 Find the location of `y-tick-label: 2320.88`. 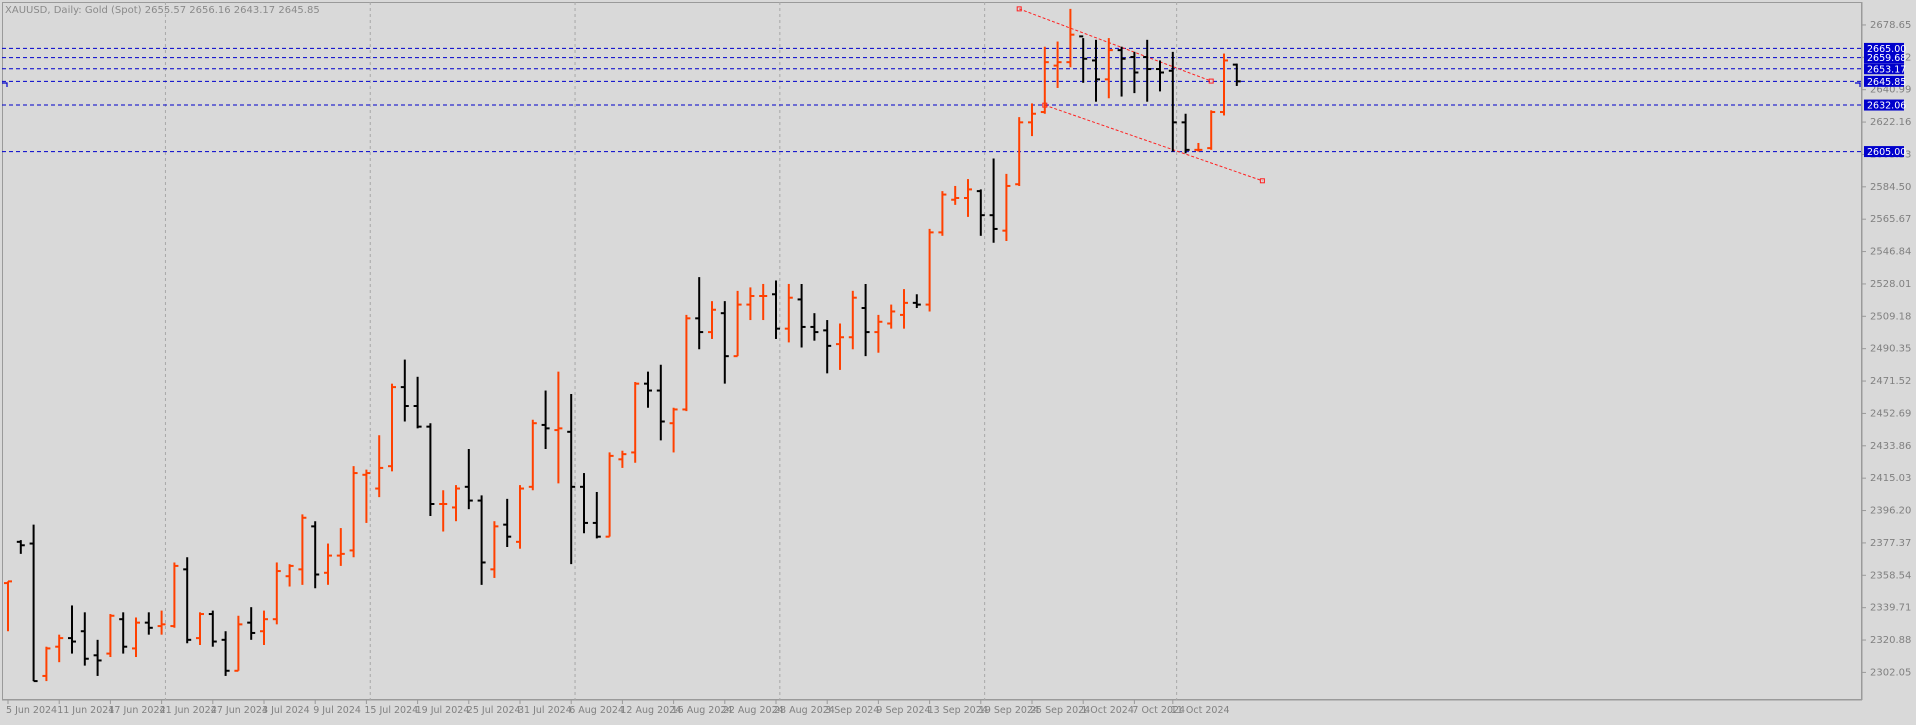

y-tick-label: 2320.88 is located at coordinates (1890, 640).